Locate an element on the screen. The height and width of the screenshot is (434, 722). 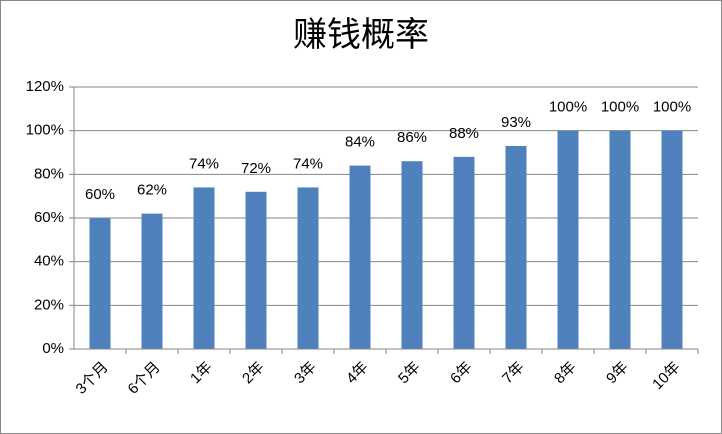
y-tick-label: 100% is located at coordinates (45, 130).